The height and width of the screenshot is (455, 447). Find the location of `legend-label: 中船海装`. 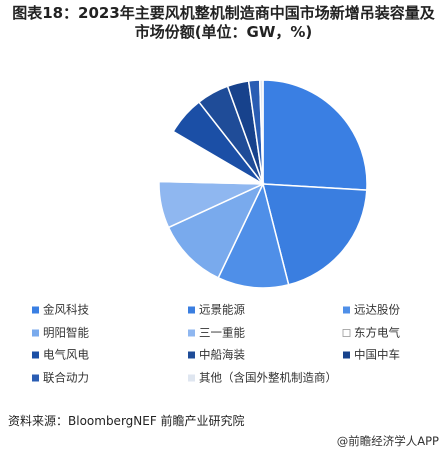

legend-label: 中船海装 is located at coordinates (222, 355).